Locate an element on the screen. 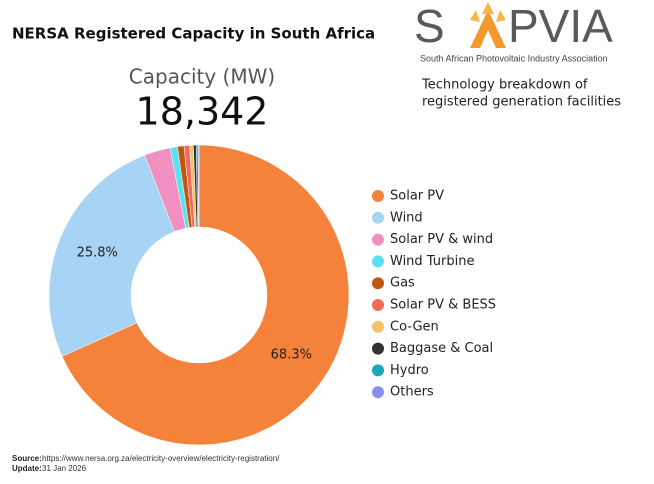 The width and height of the screenshot is (654, 484). legend-label: Co-Gen is located at coordinates (414, 326).